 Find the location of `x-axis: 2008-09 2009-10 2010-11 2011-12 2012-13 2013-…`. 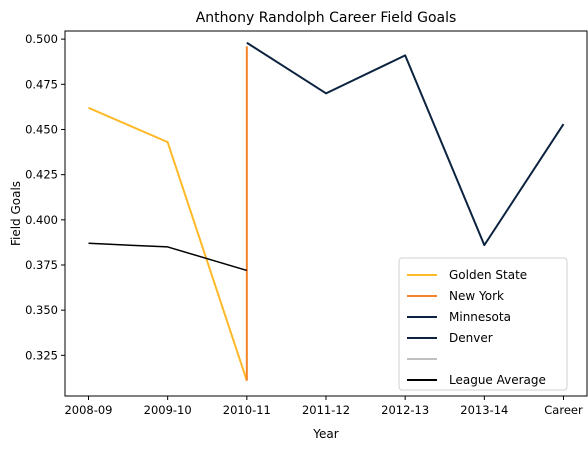

x-axis: 2008-09 2009-10 2010-11 2011-12 2012-13 2013-… is located at coordinates (323, 406).